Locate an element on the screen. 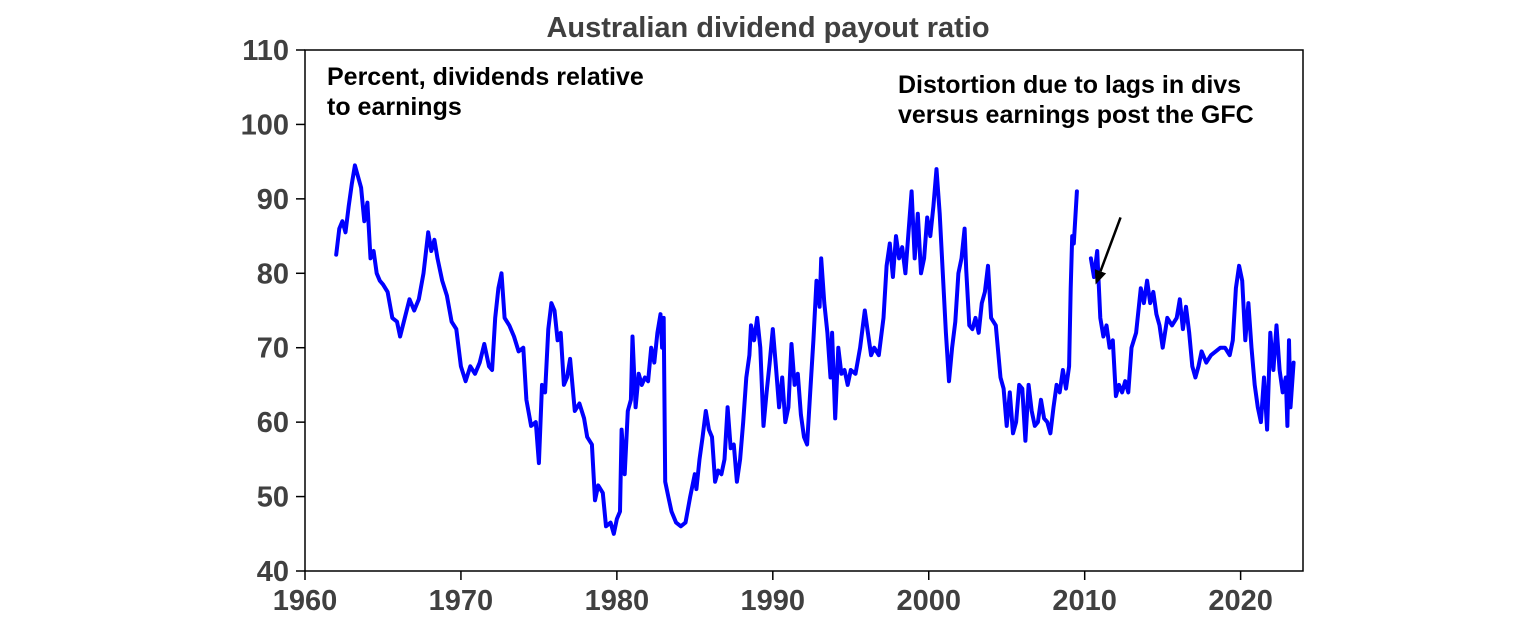 The image size is (1536, 634). chart-title: Australian dividend payout ratio is located at coordinates (767, 28).